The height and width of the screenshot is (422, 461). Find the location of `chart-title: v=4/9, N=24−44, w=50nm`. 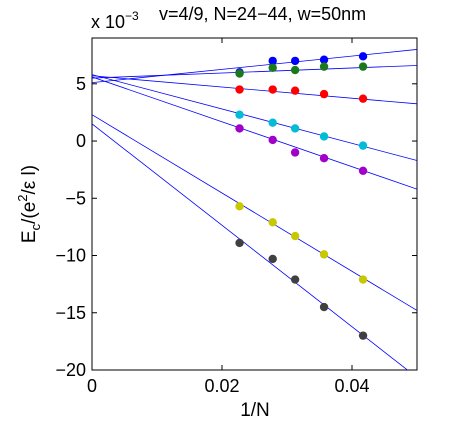

chart-title: v=4/9, N=24−44, w=50nm is located at coordinates (262, 14).